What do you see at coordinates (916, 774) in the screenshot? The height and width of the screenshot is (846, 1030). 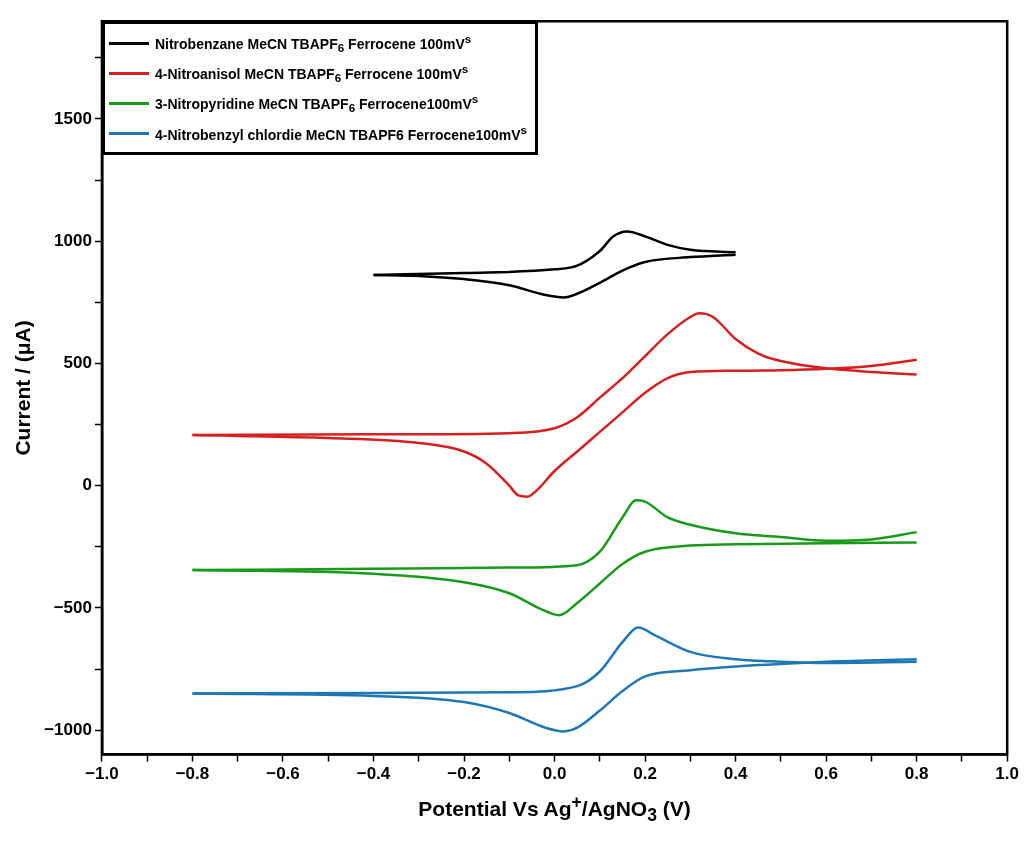 I see `x-tick-label: 0.8` at bounding box center [916, 774].